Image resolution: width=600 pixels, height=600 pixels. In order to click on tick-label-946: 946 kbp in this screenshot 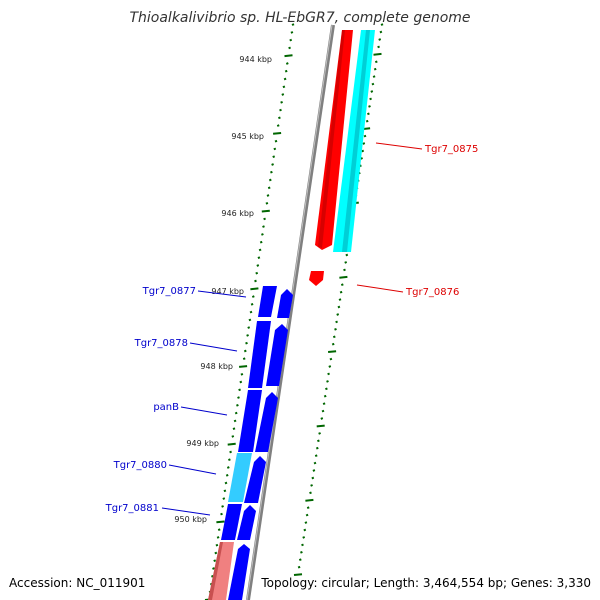, I will do `click(237, 213)`.